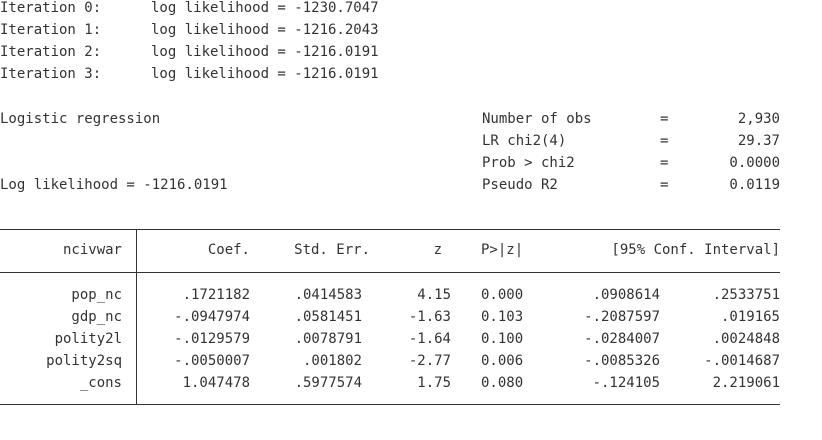 This screenshot has width=822, height=440. I want to click on row-var-pop-nc: pop_nc, so click(96, 295).